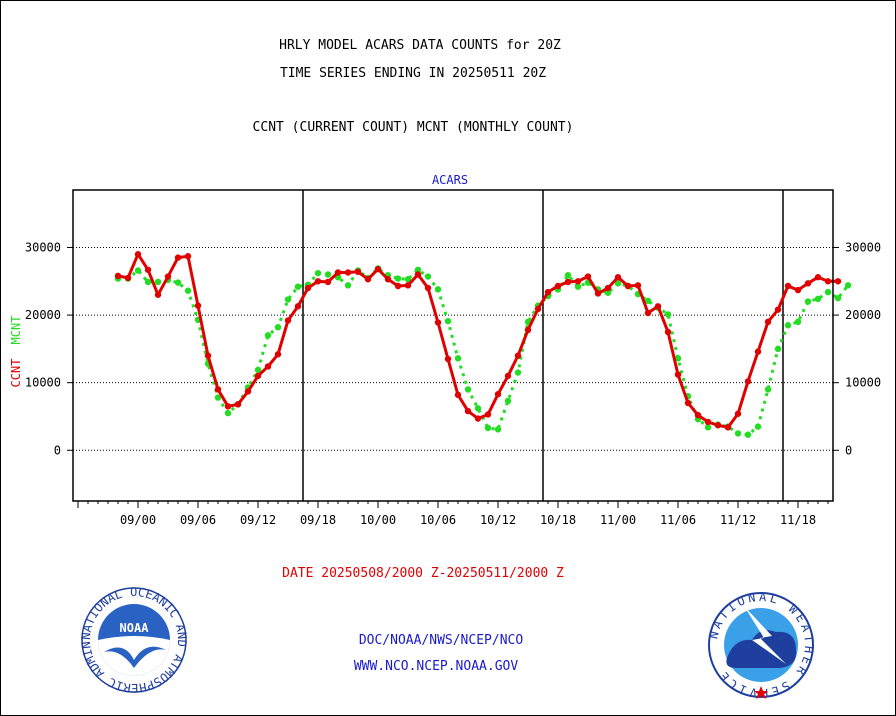 Image resolution: width=896 pixels, height=716 pixels. I want to click on y-tick-label-right: 20000, so click(863, 315).